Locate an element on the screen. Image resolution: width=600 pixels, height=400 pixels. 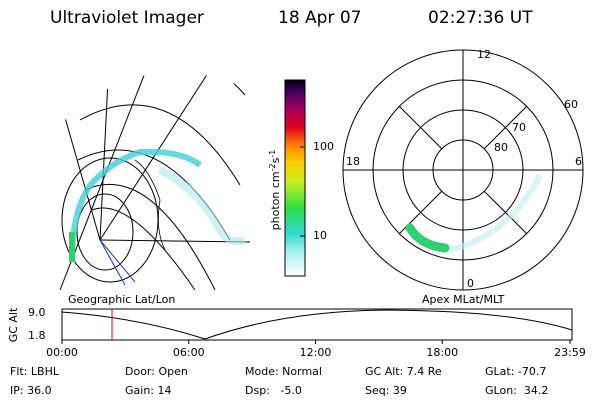
info-item: Door: Open is located at coordinates (156, 371).